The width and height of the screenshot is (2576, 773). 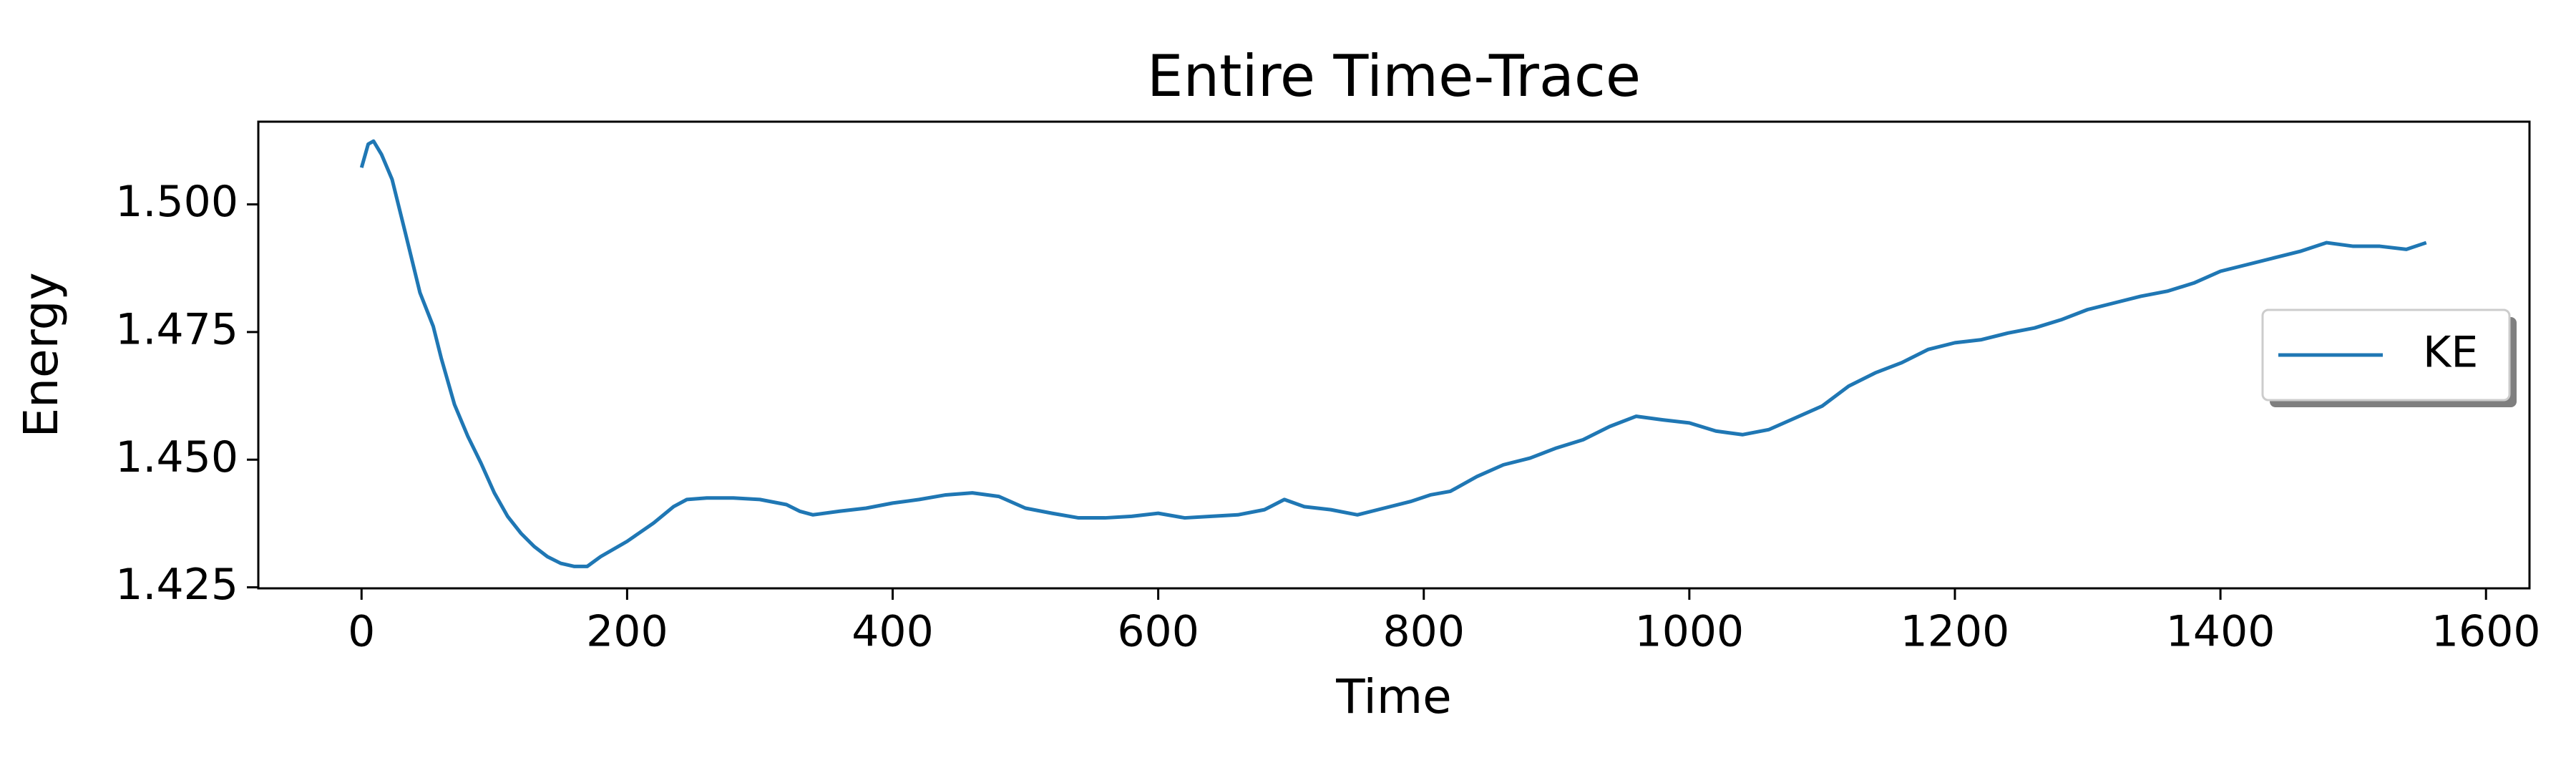 What do you see at coordinates (361, 632) in the screenshot?
I see `x-tick-label: 0` at bounding box center [361, 632].